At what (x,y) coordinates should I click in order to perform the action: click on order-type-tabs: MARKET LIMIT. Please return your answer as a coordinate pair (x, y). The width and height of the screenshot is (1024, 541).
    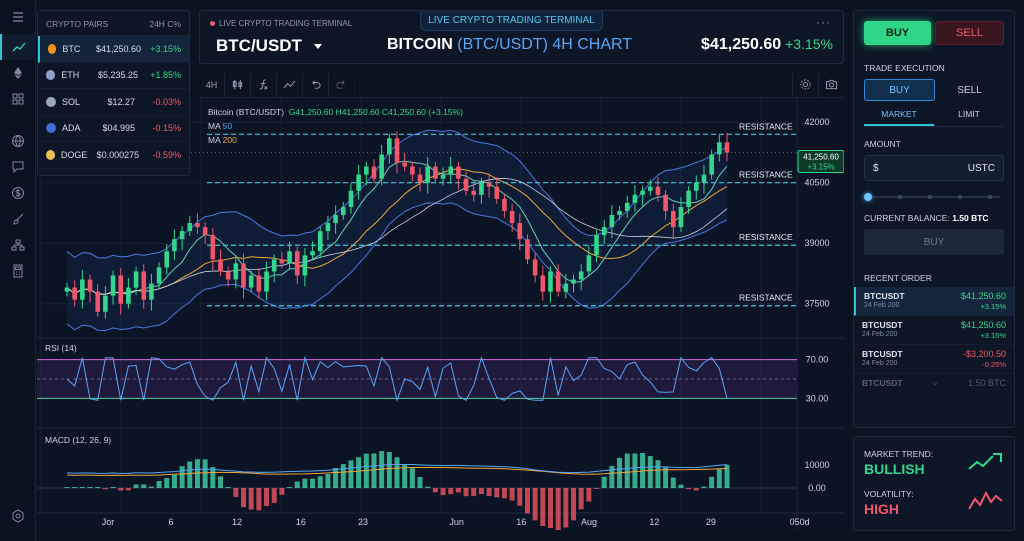
    Looking at the image, I should click on (934, 118).